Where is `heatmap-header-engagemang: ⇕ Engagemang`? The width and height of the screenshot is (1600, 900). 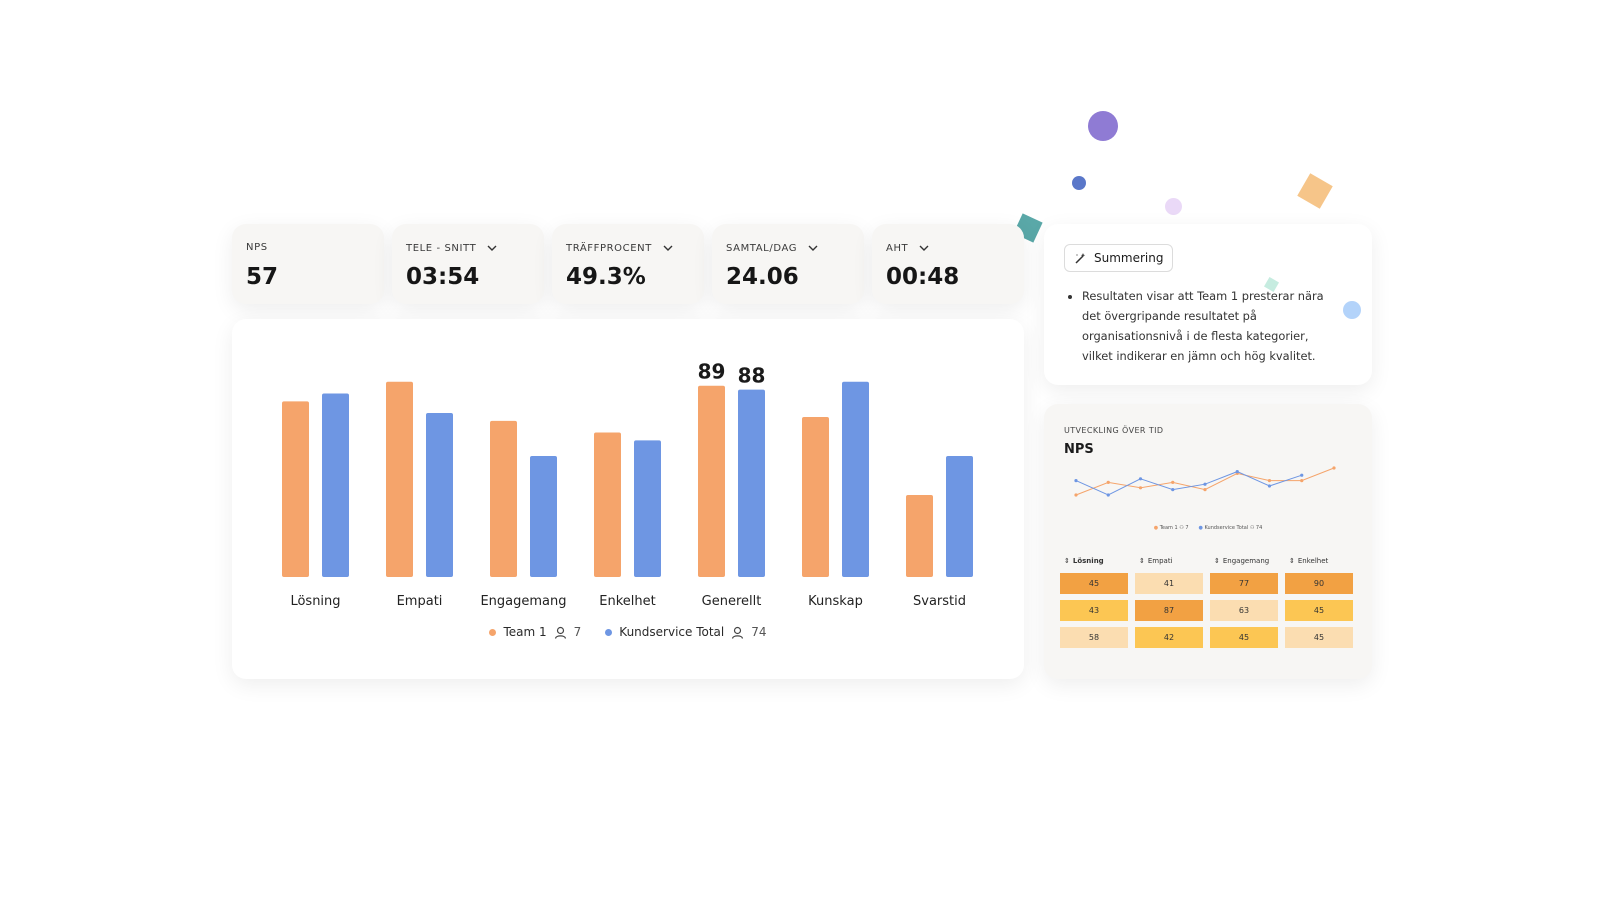 heatmap-header-engagemang: ⇕ Engagemang is located at coordinates (1242, 561).